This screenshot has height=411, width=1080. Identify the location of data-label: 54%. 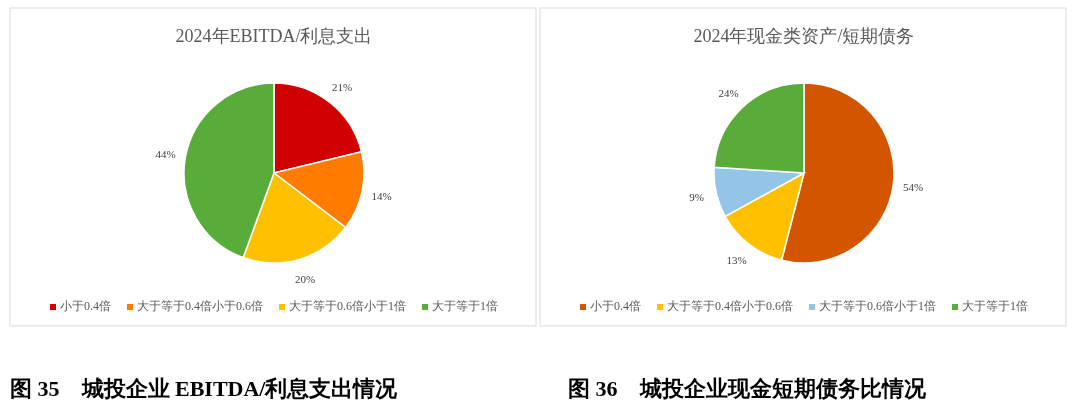
(913, 186).